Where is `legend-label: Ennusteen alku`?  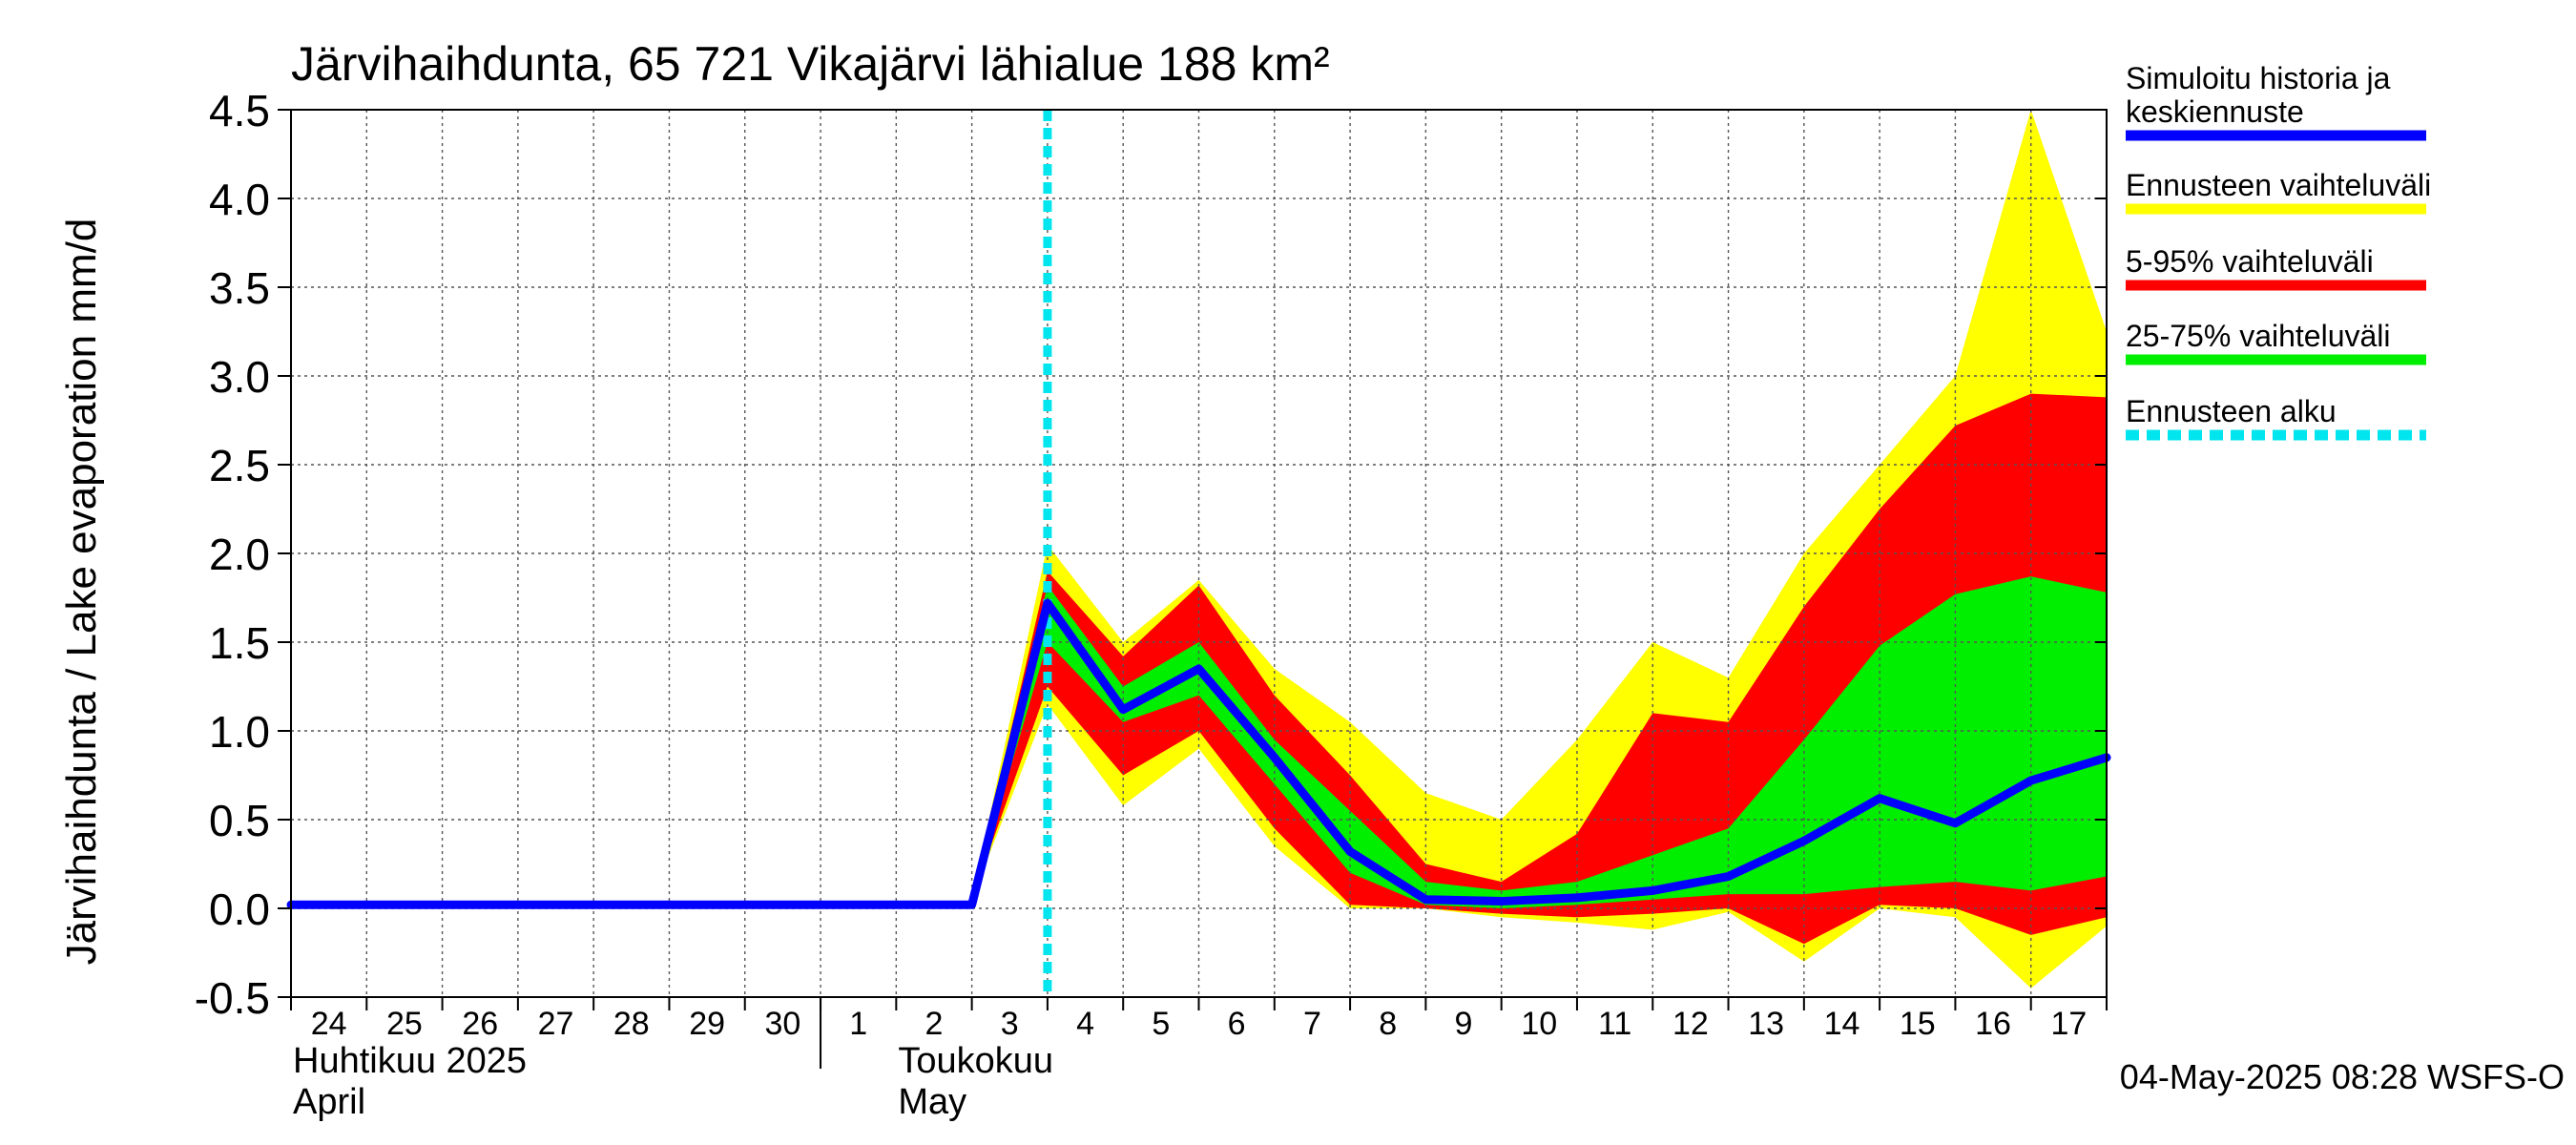 legend-label: Ennusteen alku is located at coordinates (2231, 411).